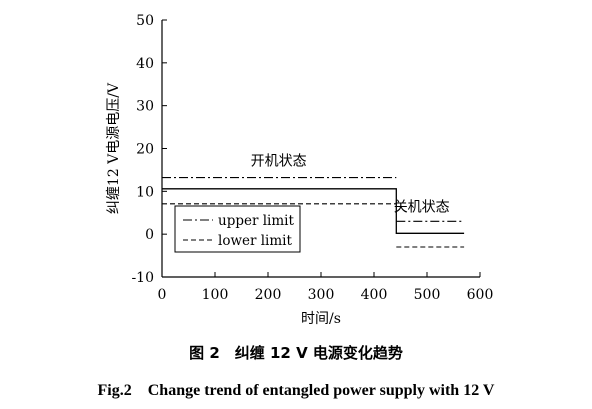 This screenshot has width=592, height=409. Describe the element at coordinates (480, 295) in the screenshot. I see `x-tick-label: 600` at that location.